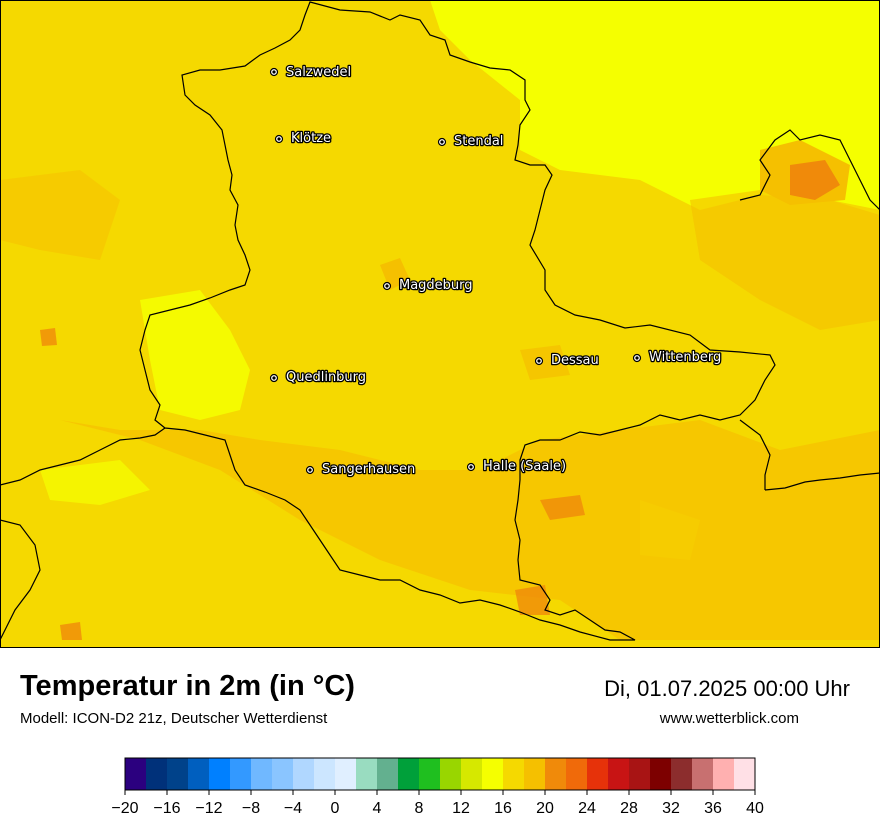  I want to click on warm-zone-east, so click(785, 260).